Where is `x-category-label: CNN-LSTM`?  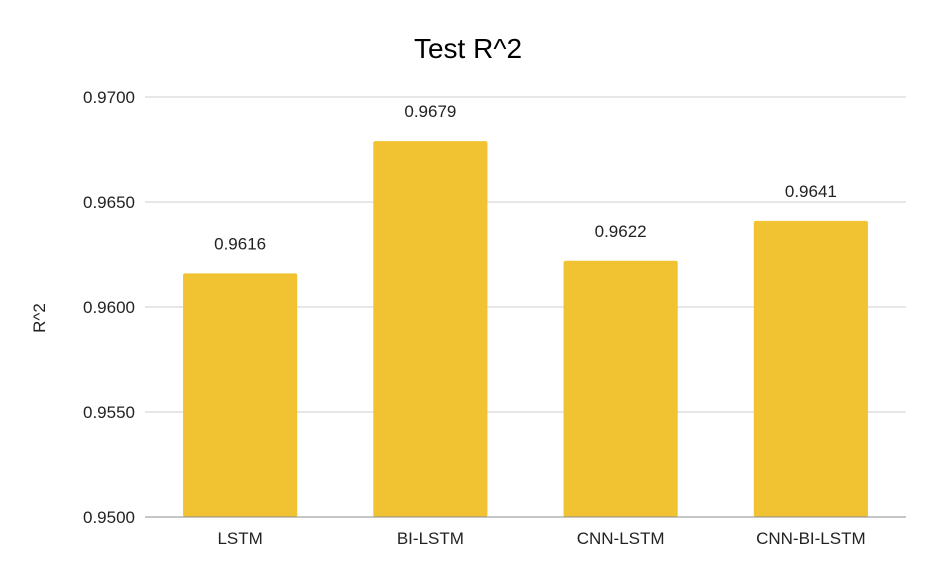
x-category-label: CNN-LSTM is located at coordinates (621, 538).